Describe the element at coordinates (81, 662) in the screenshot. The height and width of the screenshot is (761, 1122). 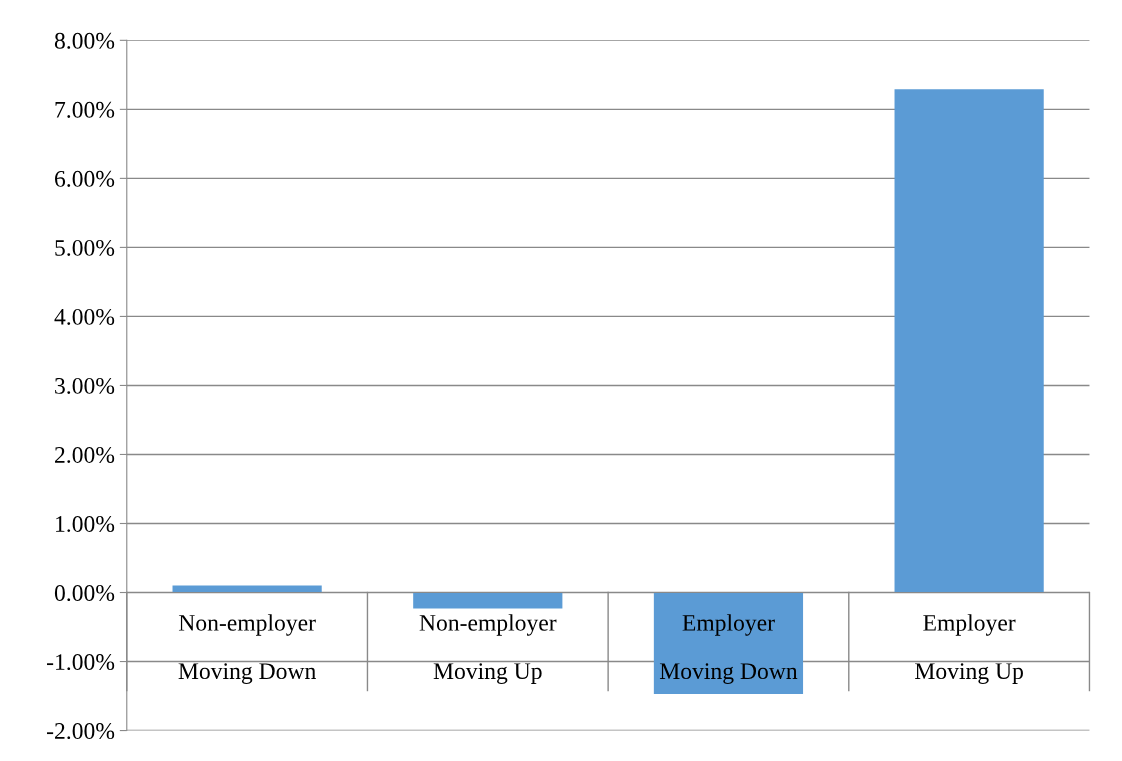
I see `y-tick-label: -1.00%` at that location.